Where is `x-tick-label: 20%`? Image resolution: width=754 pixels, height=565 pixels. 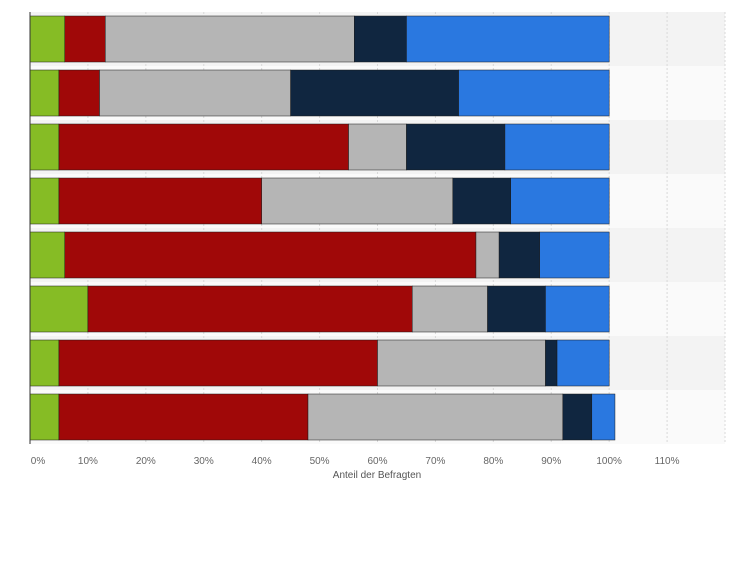 x-tick-label: 20% is located at coordinates (146, 461).